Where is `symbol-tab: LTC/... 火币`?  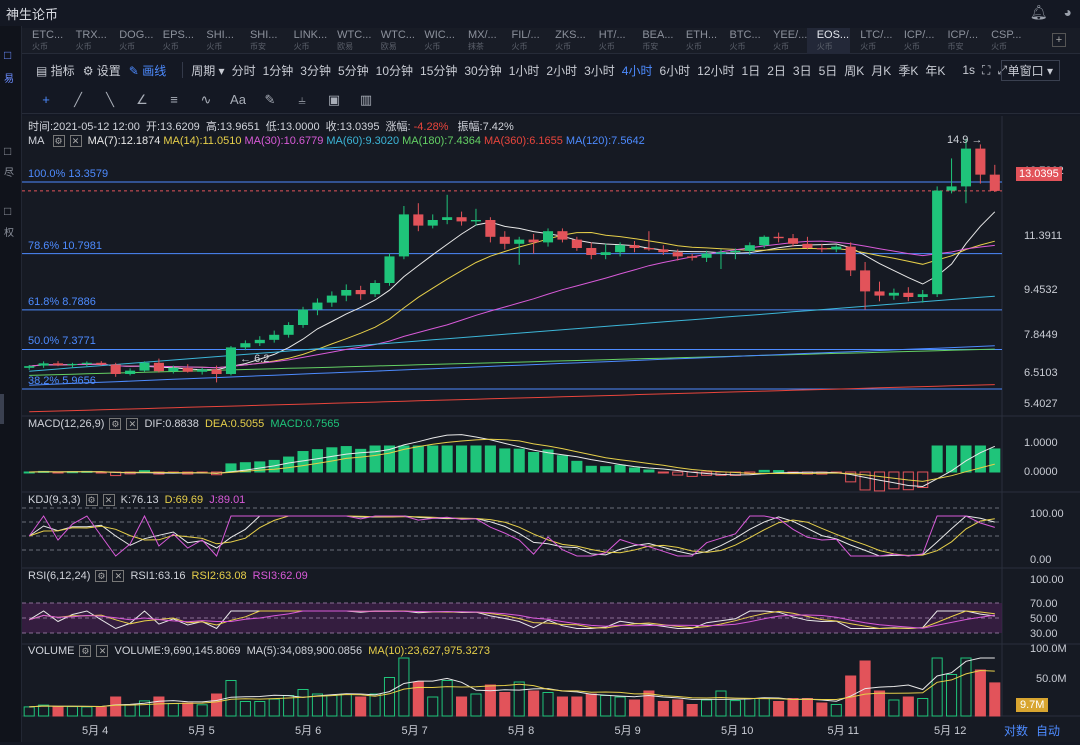 symbol-tab: LTC/... 火币 is located at coordinates (872, 41).